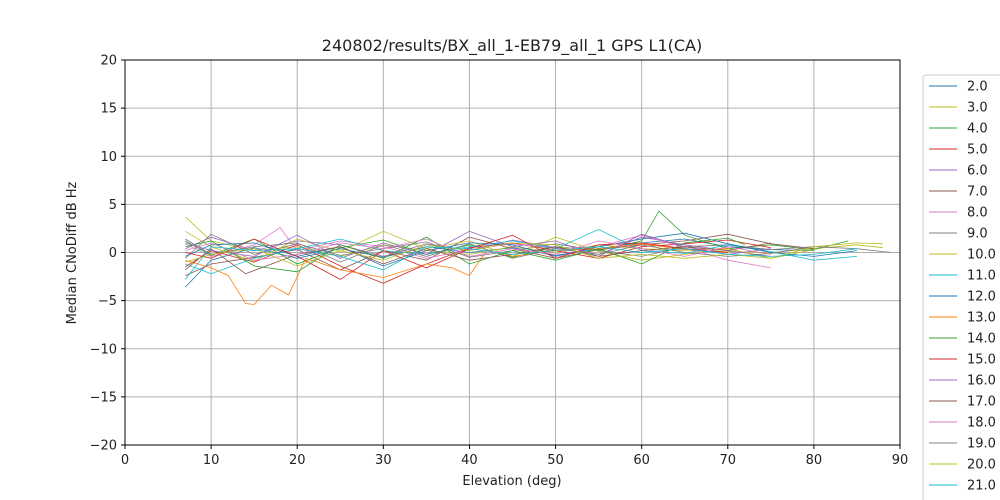  I want to click on y-tick-label: 5, so click(113, 205).